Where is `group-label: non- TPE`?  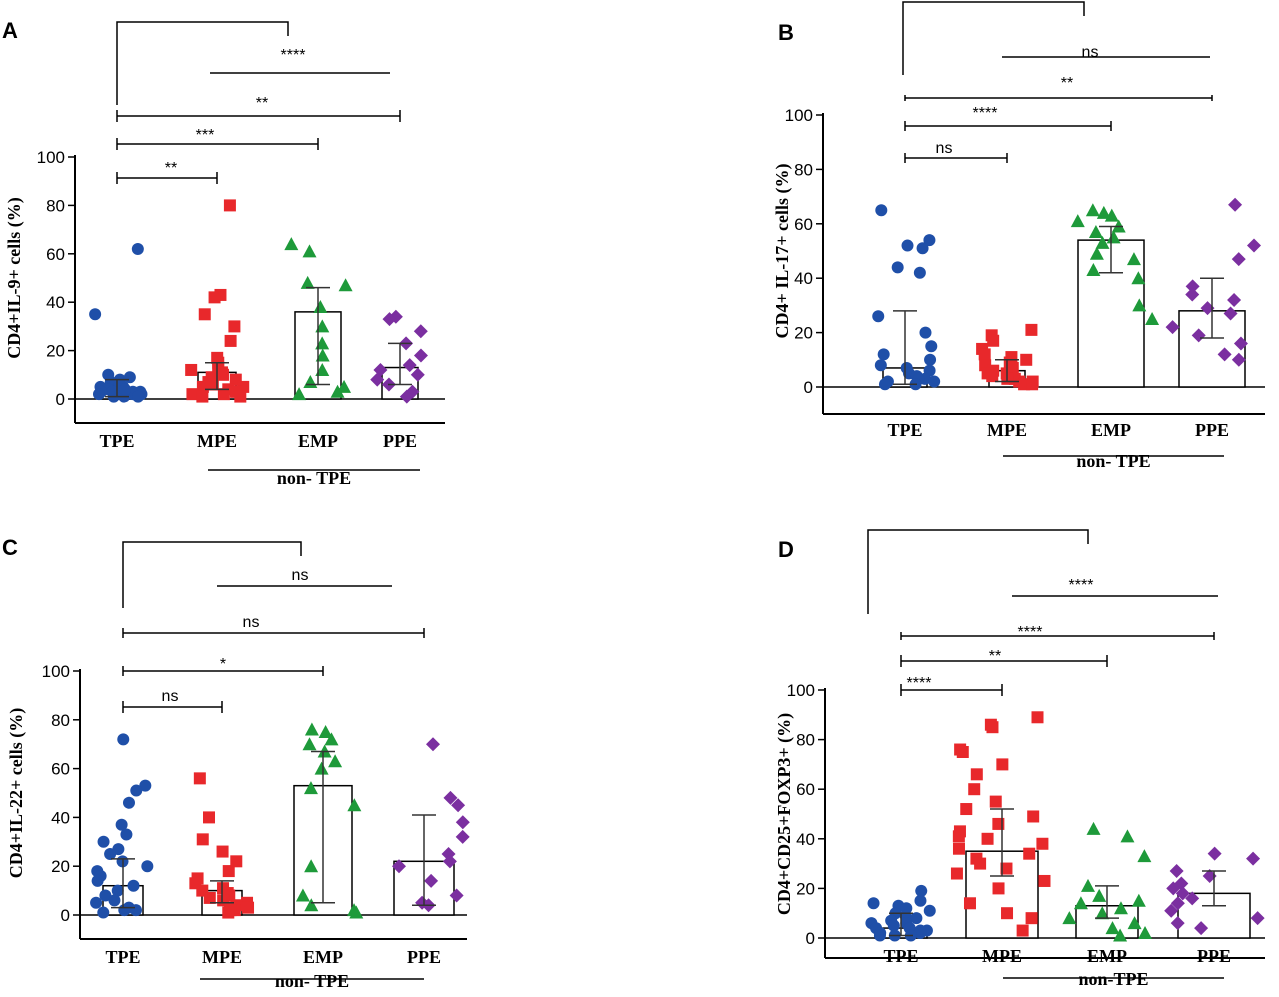
group-label: non- TPE is located at coordinates (1113, 461).